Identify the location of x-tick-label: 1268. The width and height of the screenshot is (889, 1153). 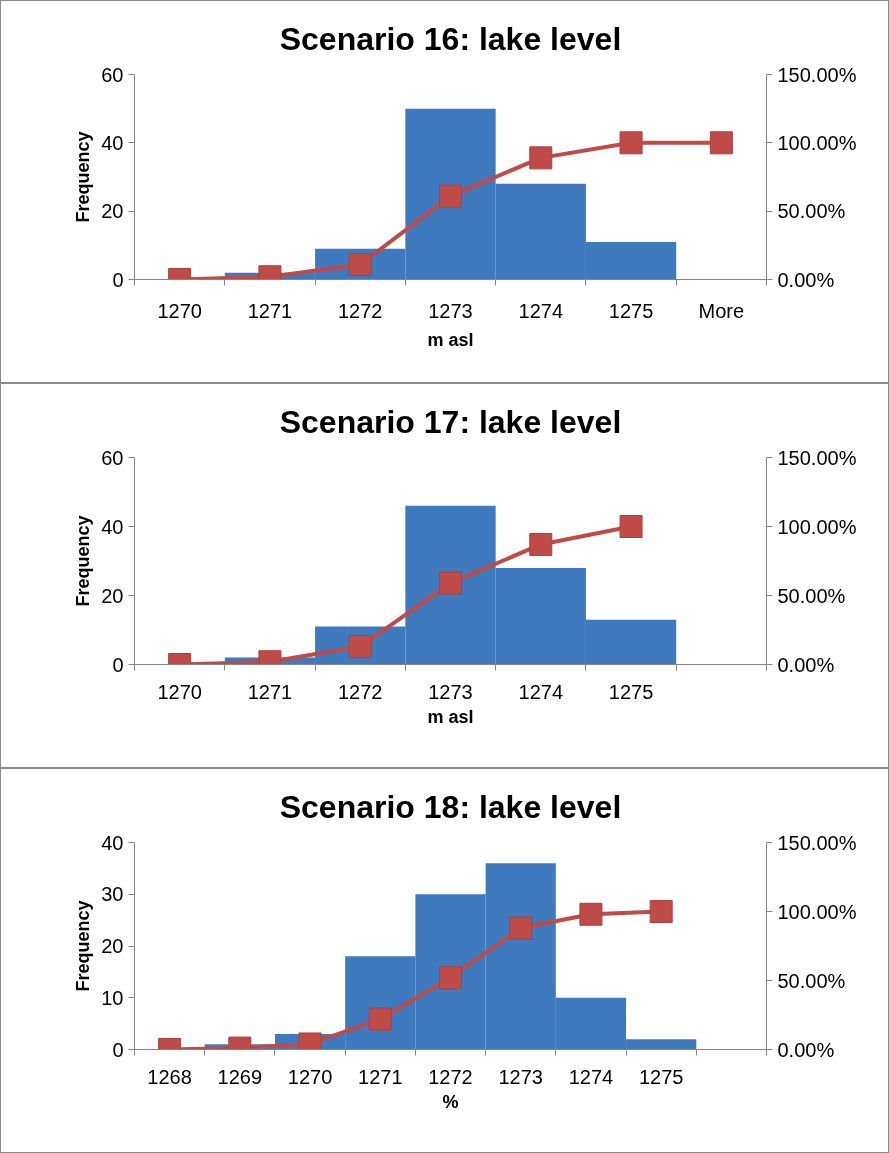
(169, 1076).